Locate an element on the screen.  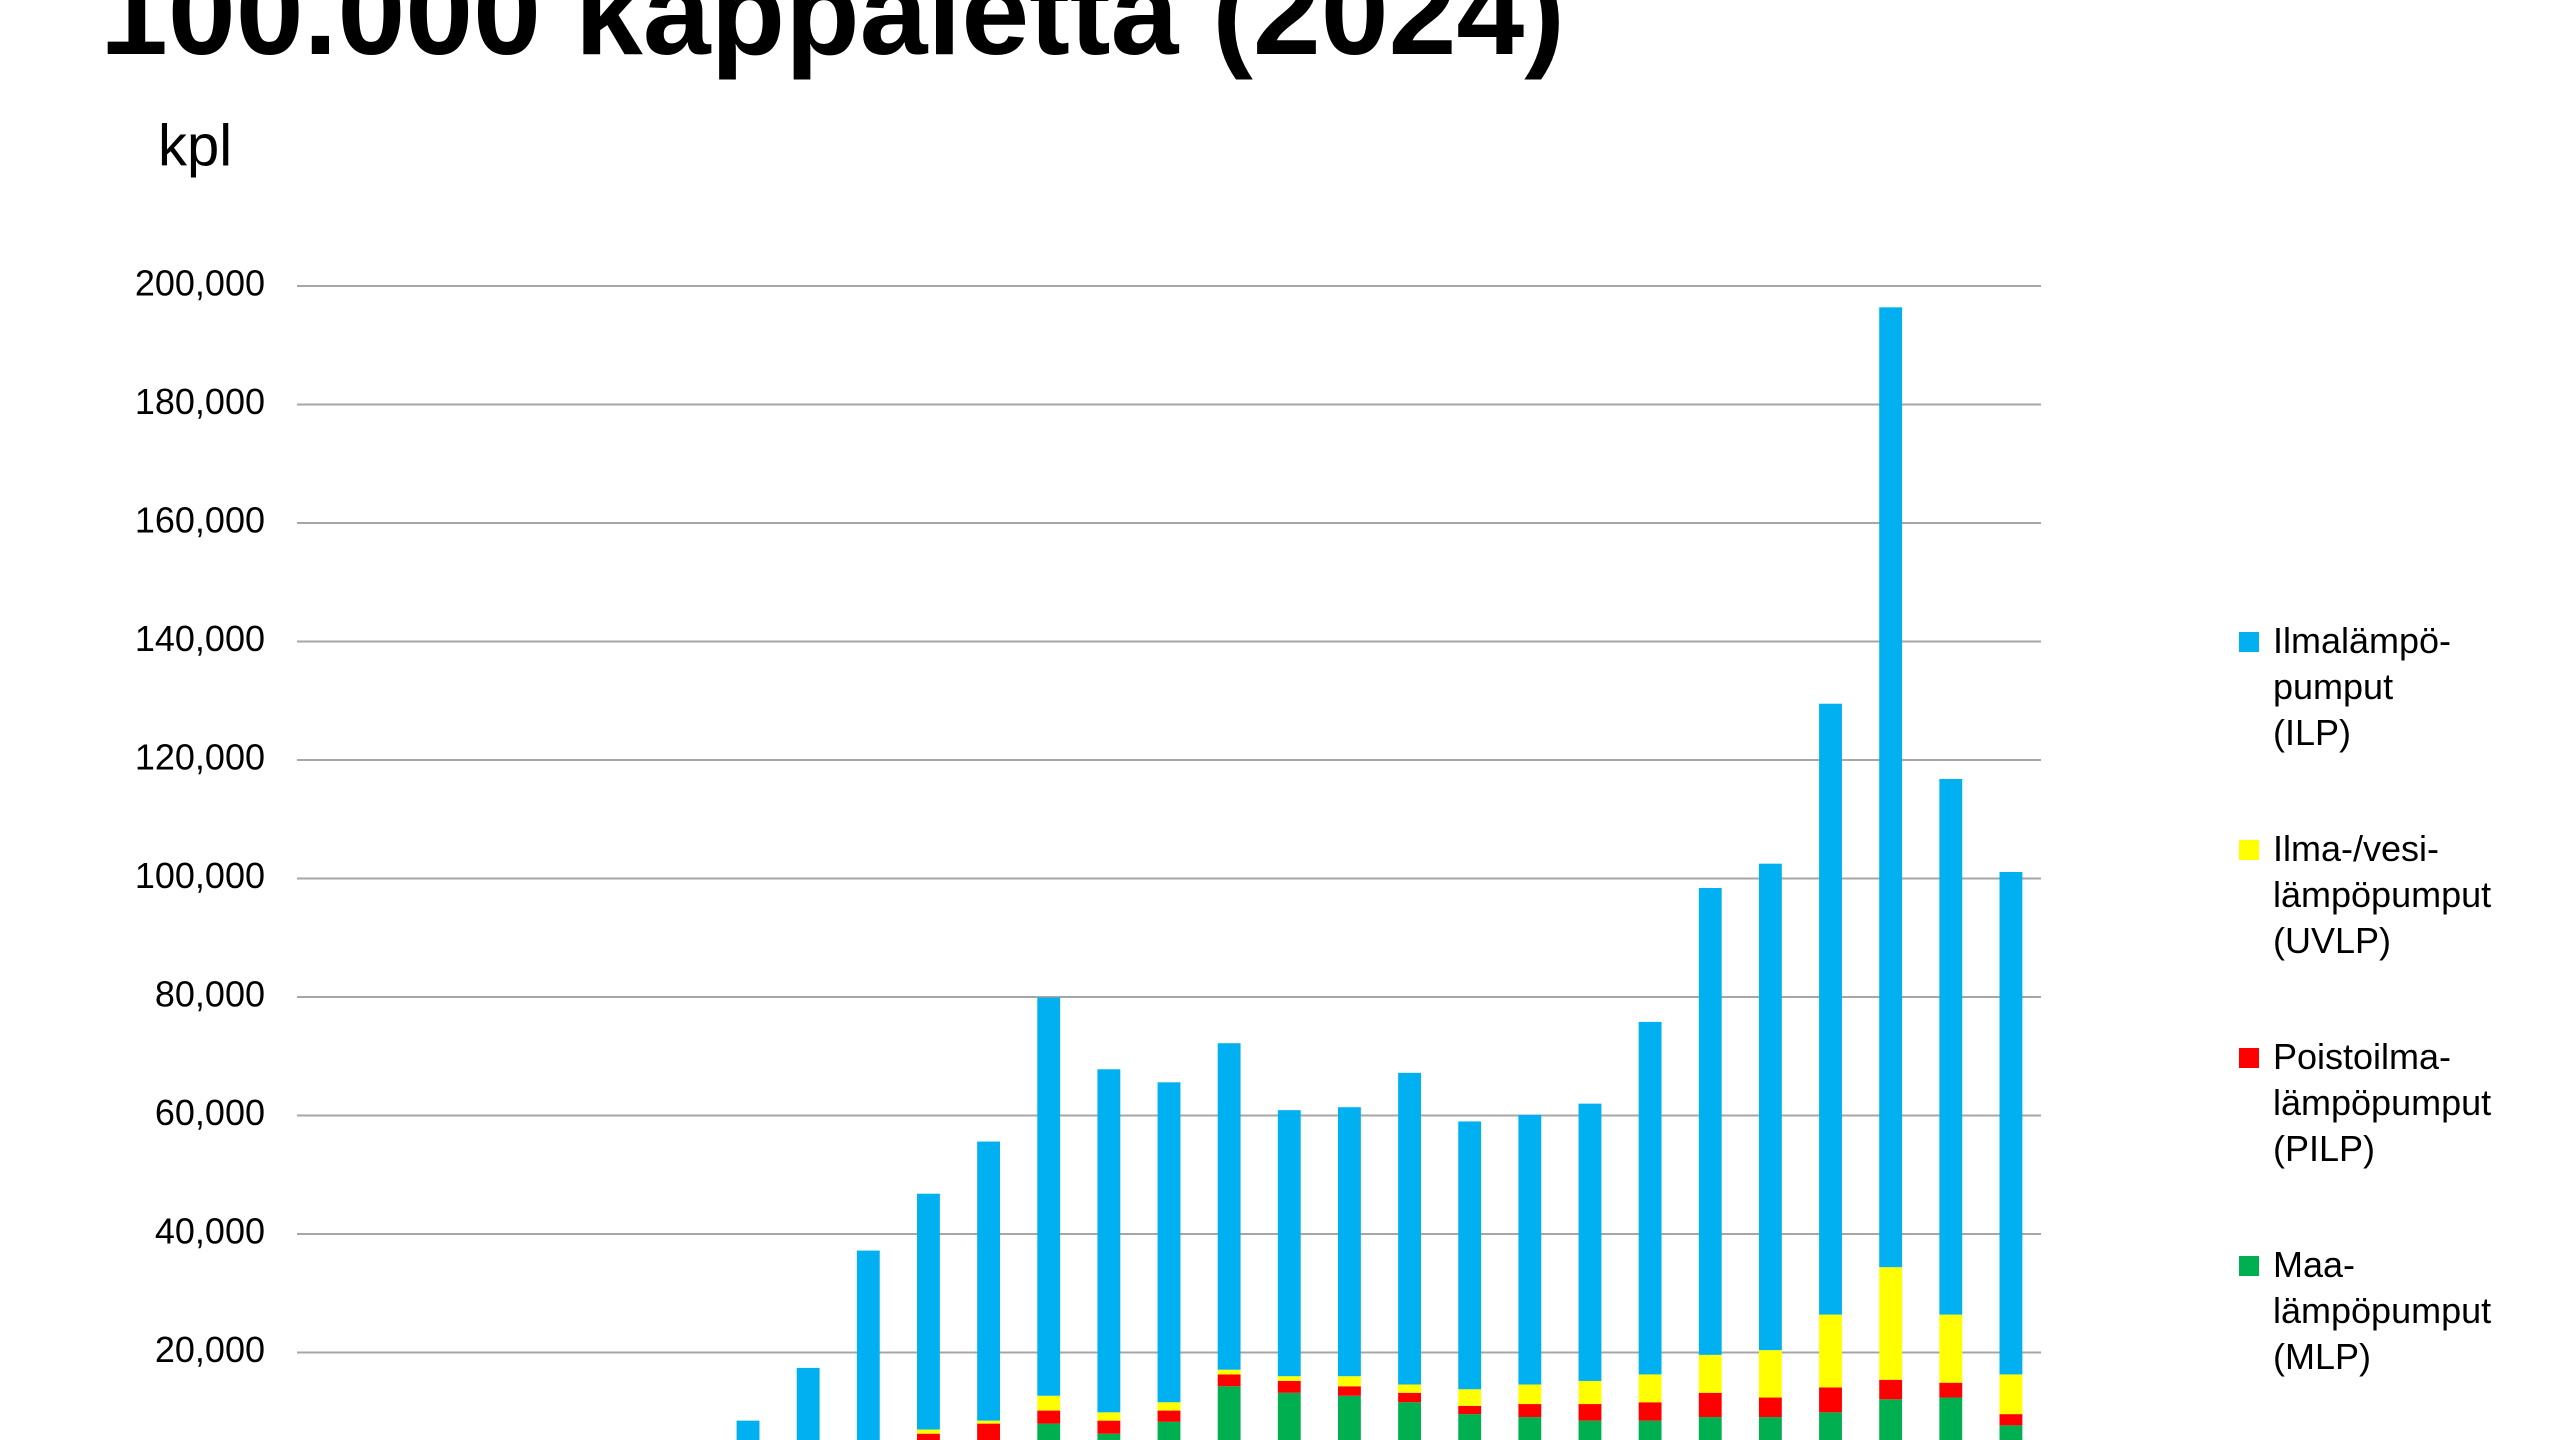
y-tick-label: 120,000 is located at coordinates (200, 757).